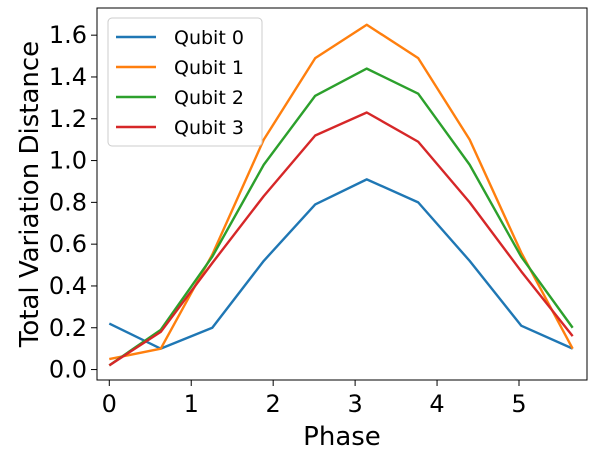  I want to click on y-tick-label: 1.0, so click(68, 161).